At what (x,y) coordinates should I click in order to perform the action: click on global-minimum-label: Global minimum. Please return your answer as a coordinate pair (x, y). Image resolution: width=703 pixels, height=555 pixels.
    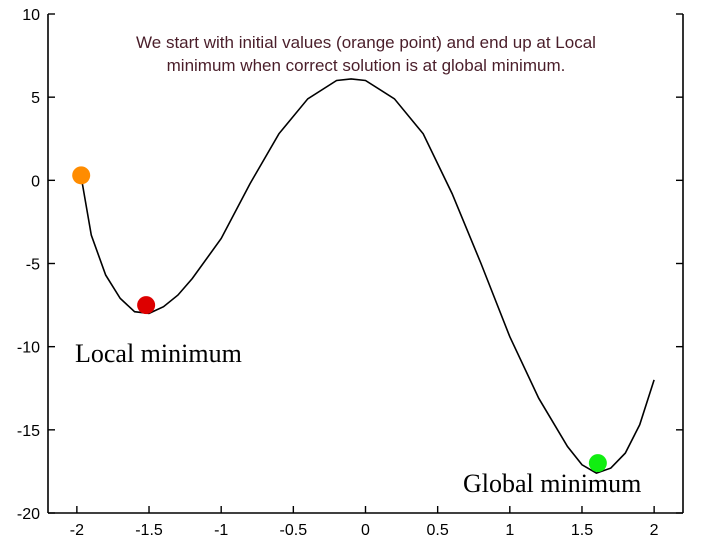
    Looking at the image, I should click on (552, 483).